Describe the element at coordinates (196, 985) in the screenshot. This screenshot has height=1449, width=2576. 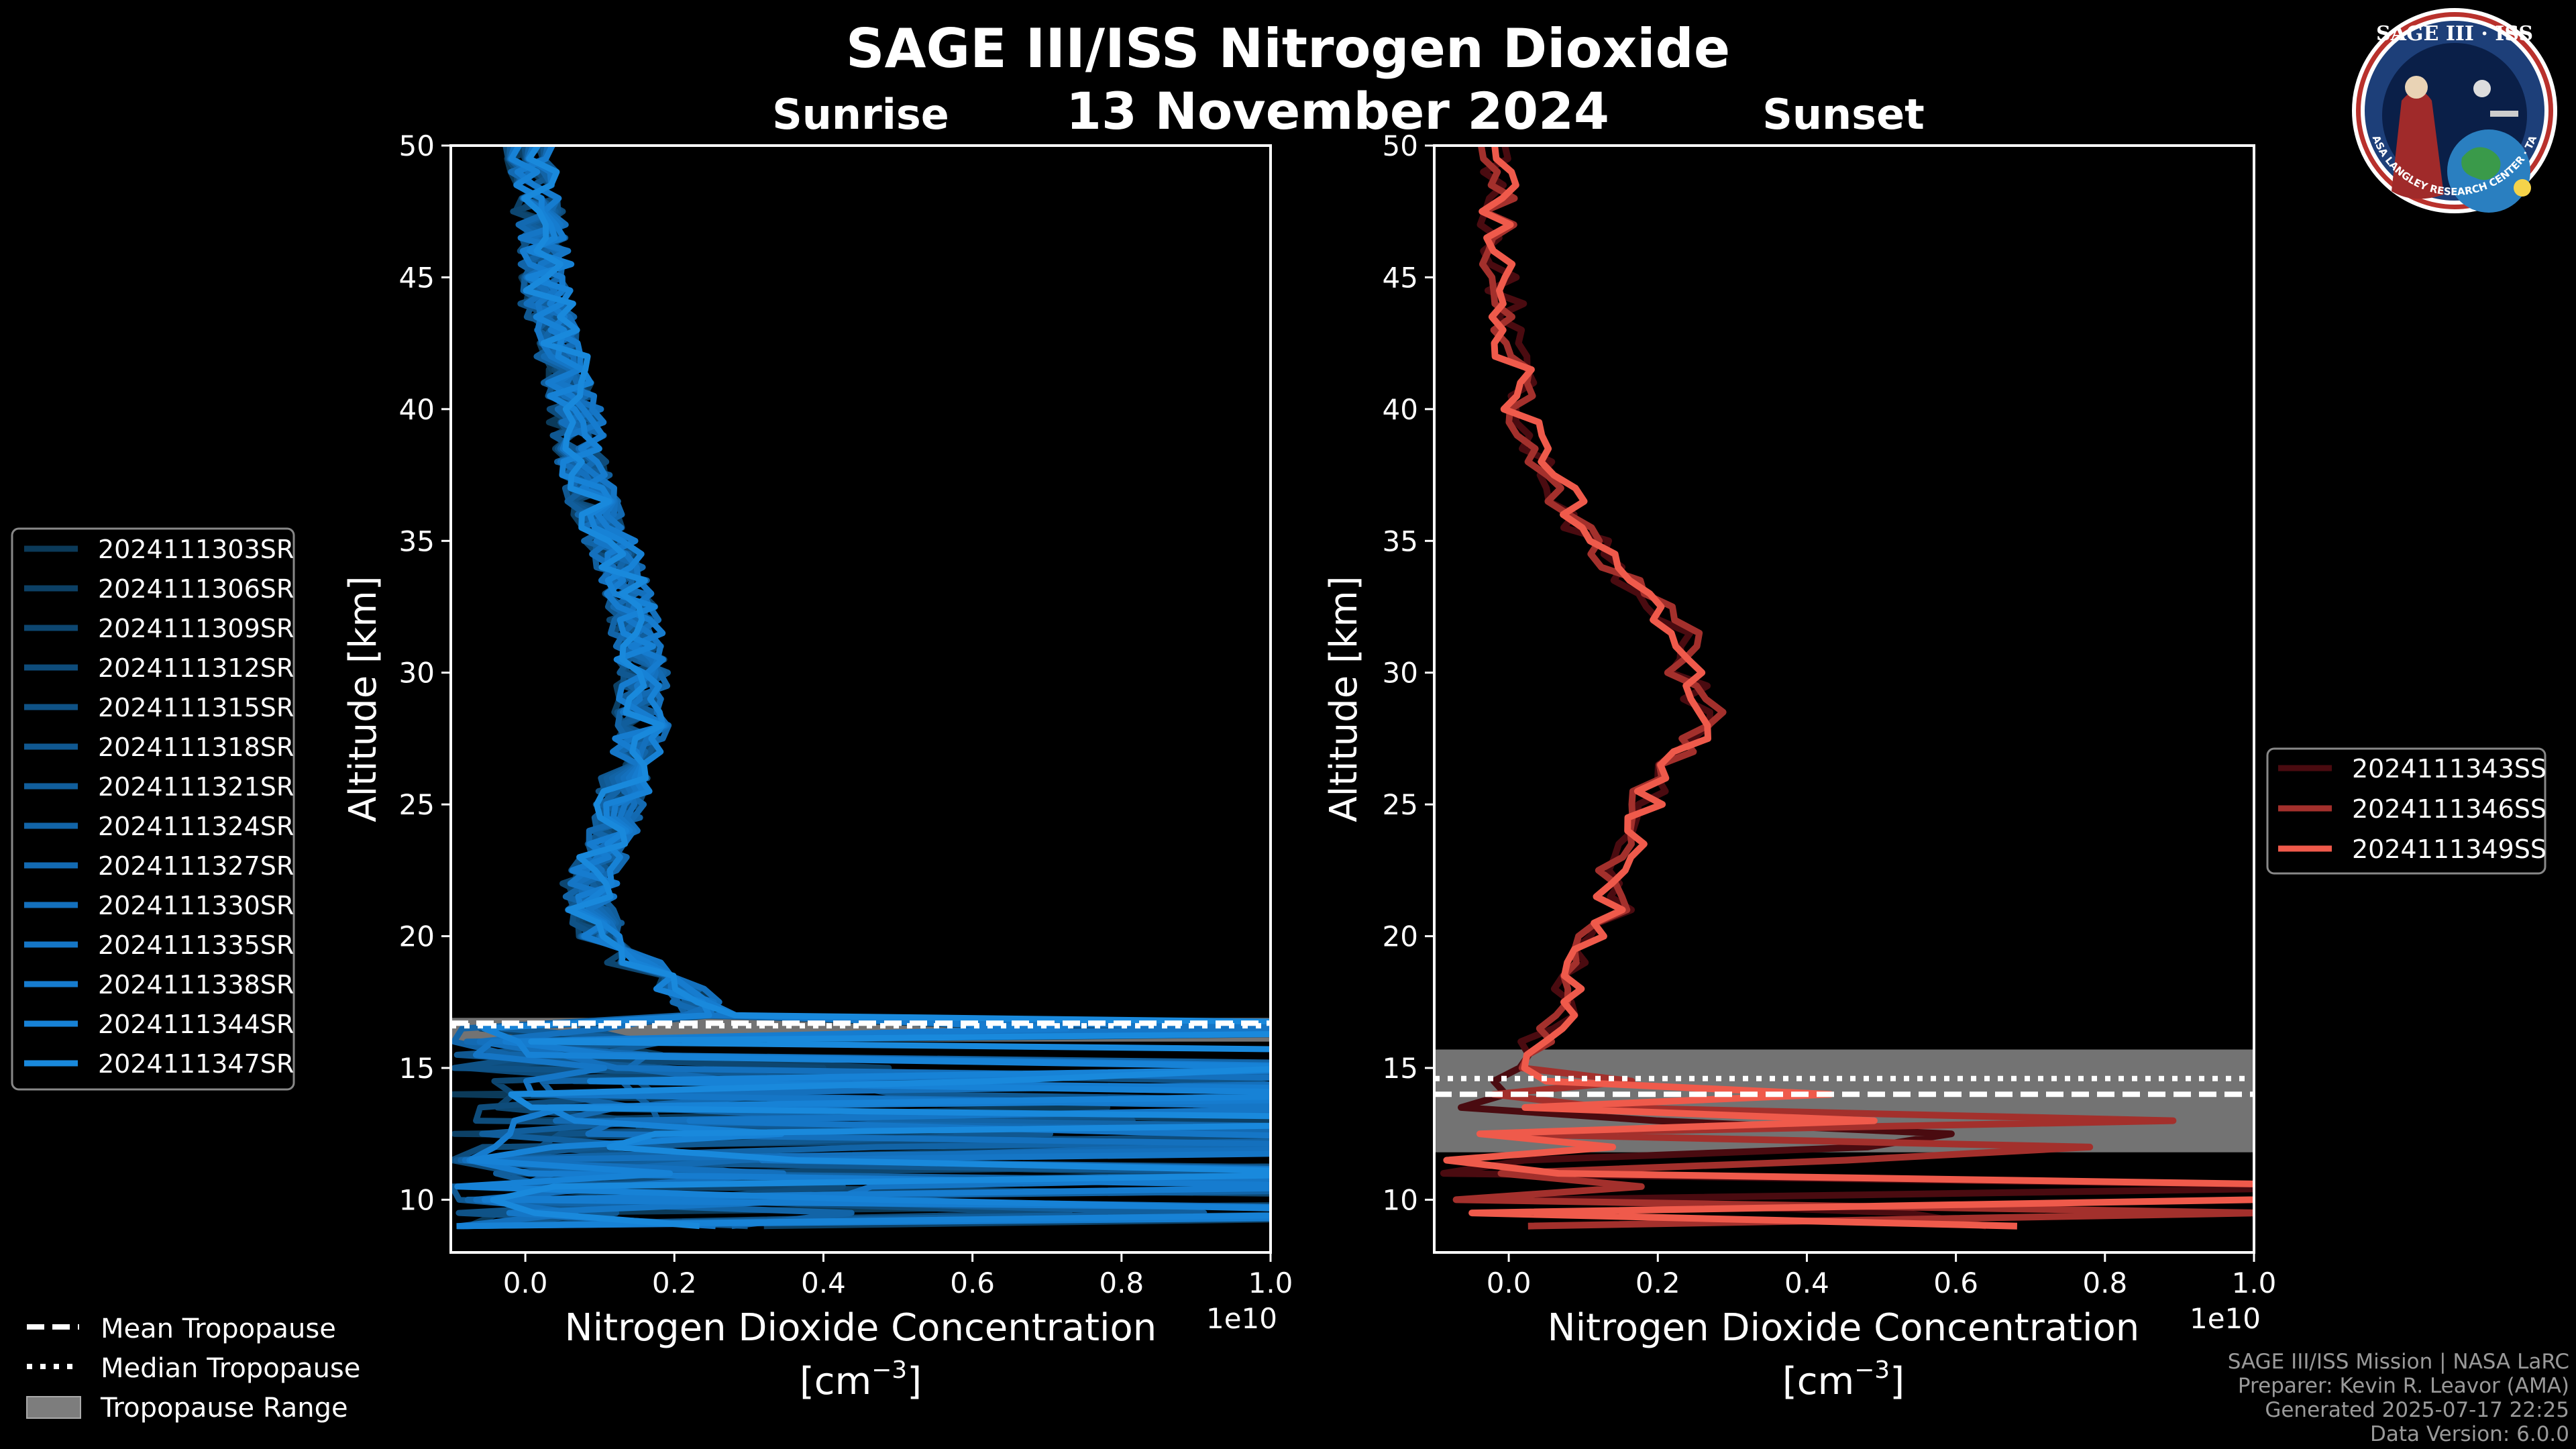
I see `legend-entry-label: 2024111338SR` at that location.